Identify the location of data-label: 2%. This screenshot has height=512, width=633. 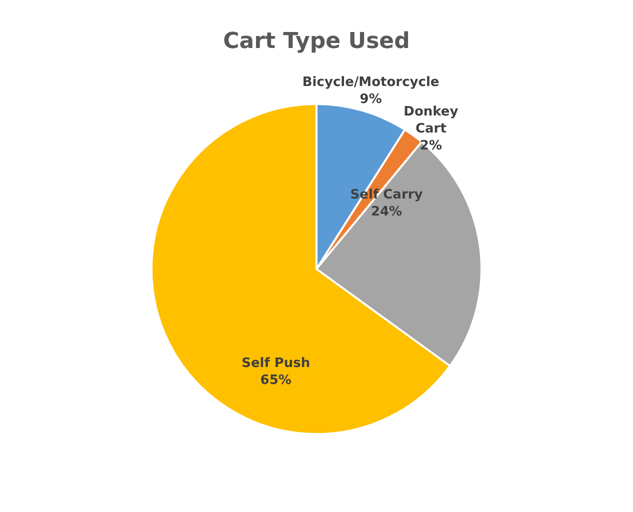
(431, 146).